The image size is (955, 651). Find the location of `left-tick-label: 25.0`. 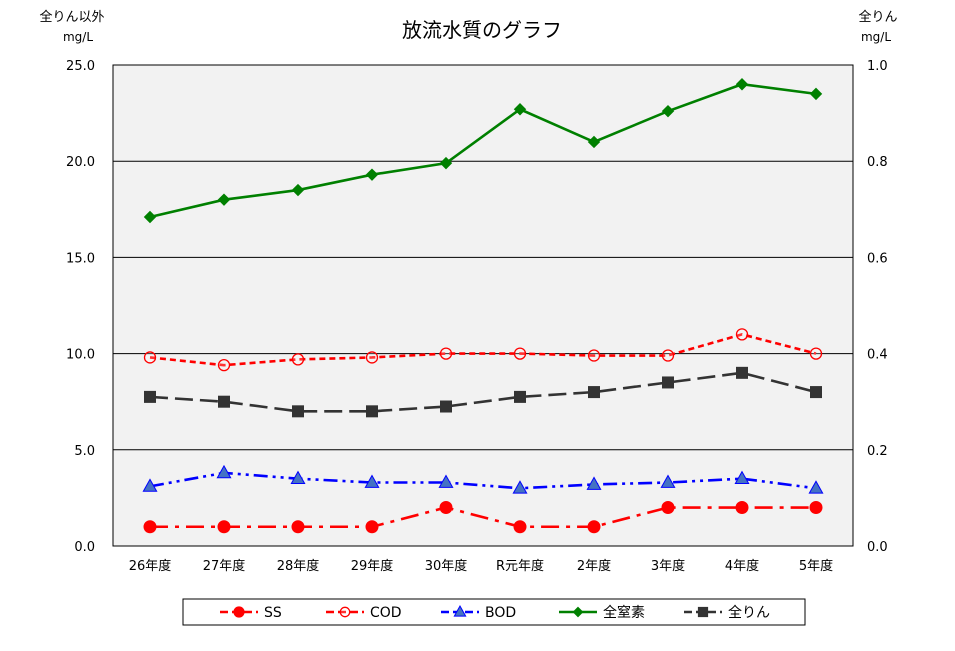

left-tick-label: 25.0 is located at coordinates (80, 66).